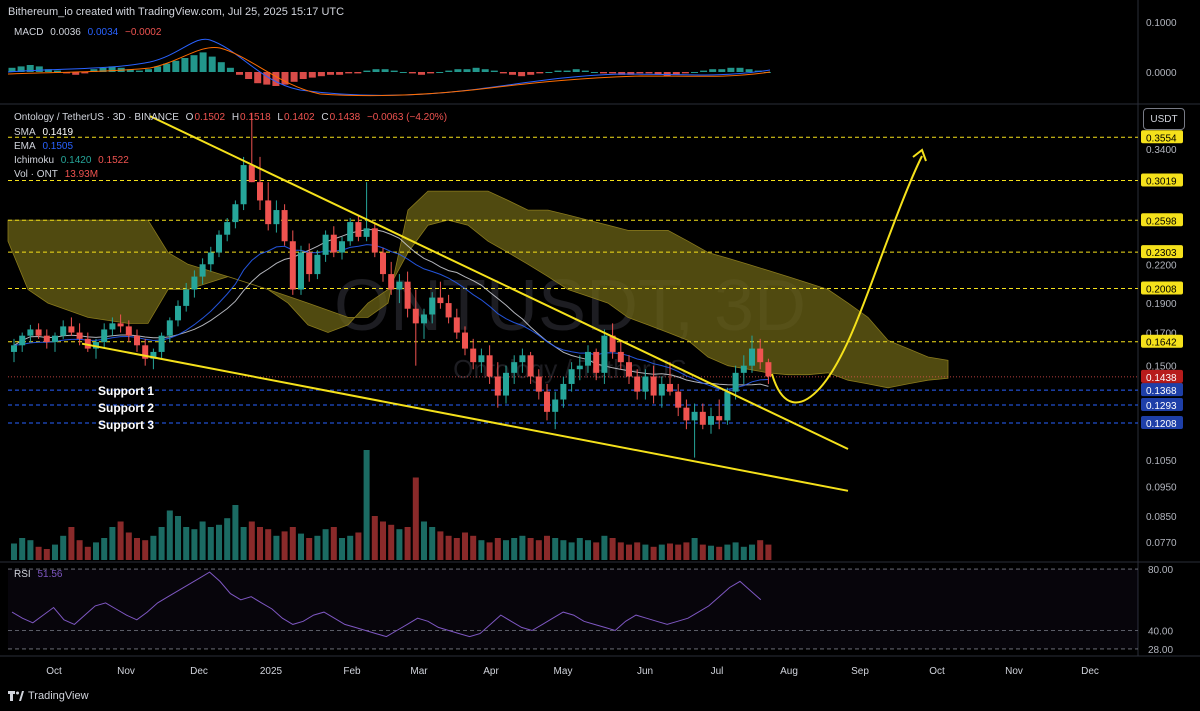 The width and height of the screenshot is (1200, 711). What do you see at coordinates (1161, 343) in the screenshot?
I see `level-badge-text: 0.1642` at bounding box center [1161, 343].